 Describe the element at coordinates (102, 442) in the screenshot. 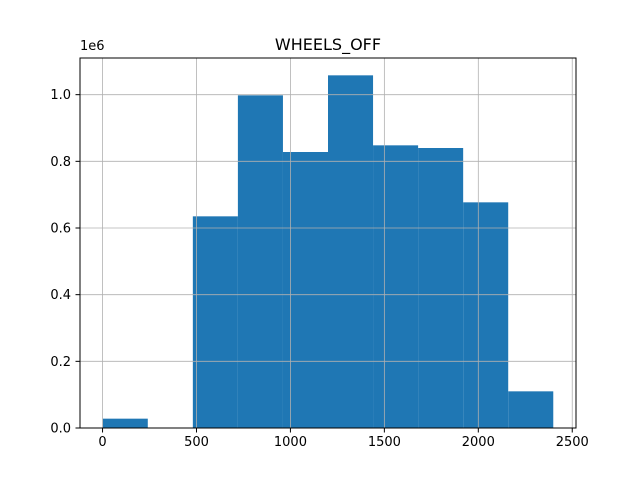

I see `x-tick-label: 0` at that location.